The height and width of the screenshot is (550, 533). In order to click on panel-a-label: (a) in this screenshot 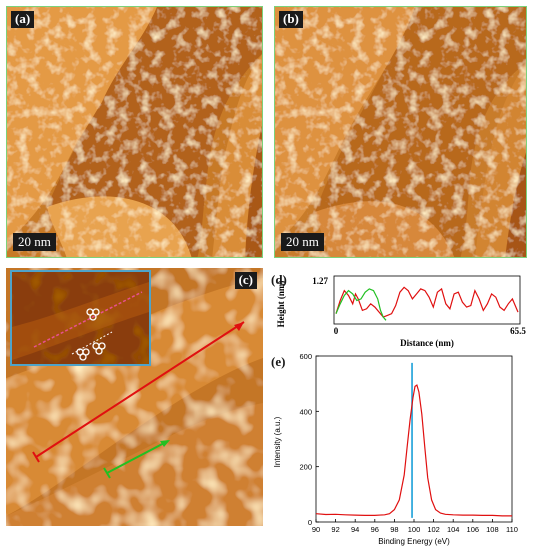, I will do `click(23, 19)`.